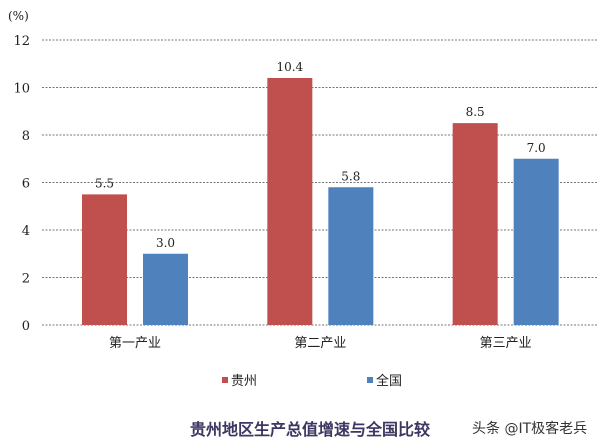 The image size is (611, 444). Describe the element at coordinates (165, 243) in the screenshot. I see `data-label: 3.0` at that location.